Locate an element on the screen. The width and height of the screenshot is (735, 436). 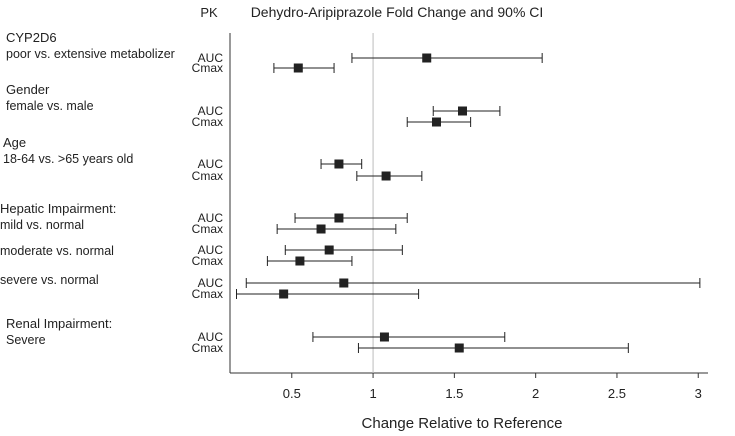
x-tick-label: 2.5 is located at coordinates (617, 393).